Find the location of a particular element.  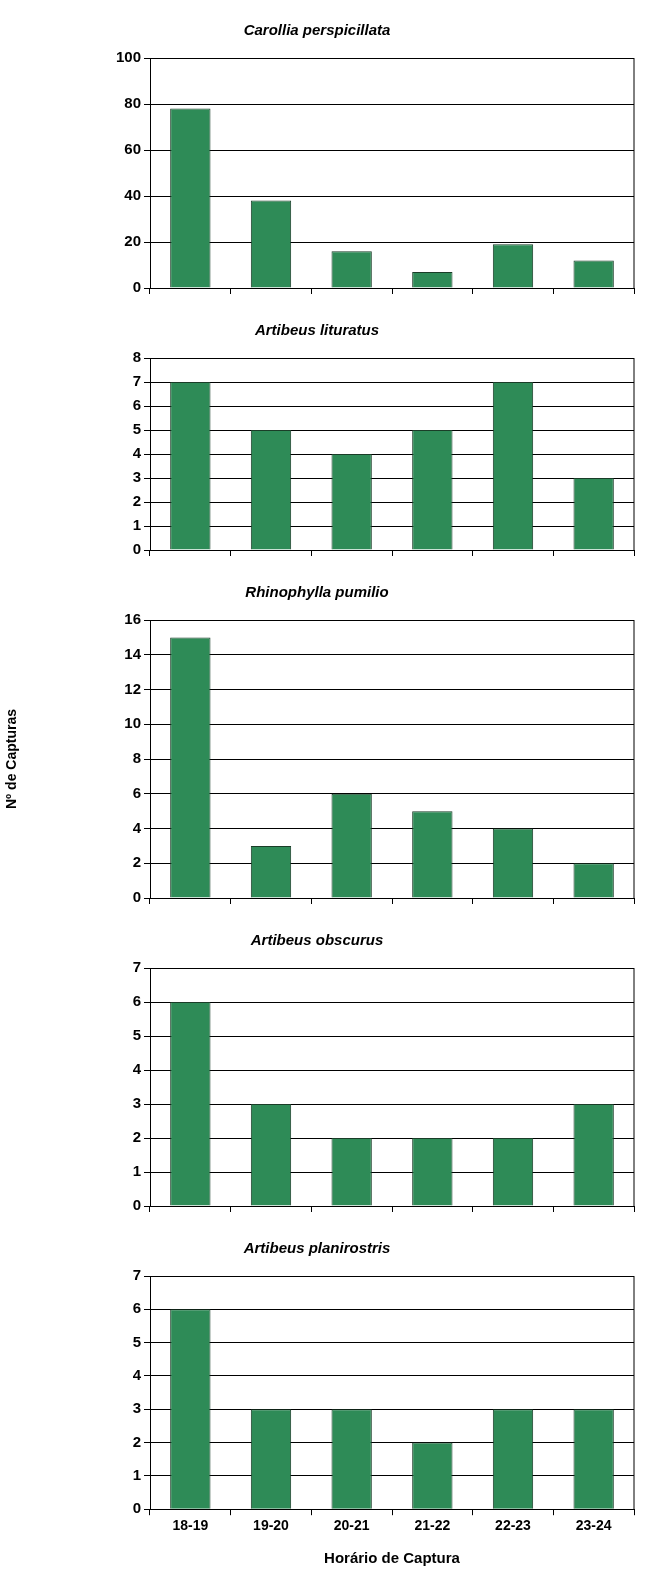

x-tick-label: 21-22 is located at coordinates (432, 1525).